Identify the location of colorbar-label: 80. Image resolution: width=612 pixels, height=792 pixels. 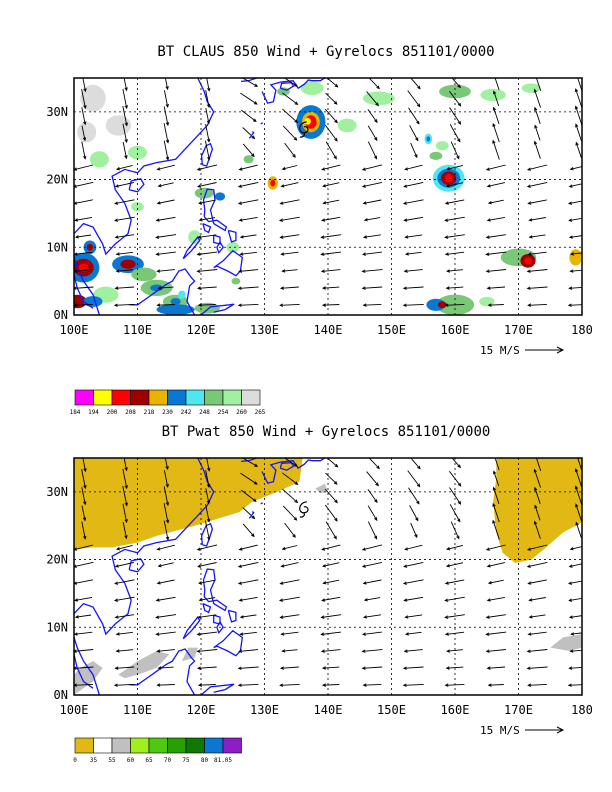
(205, 760).